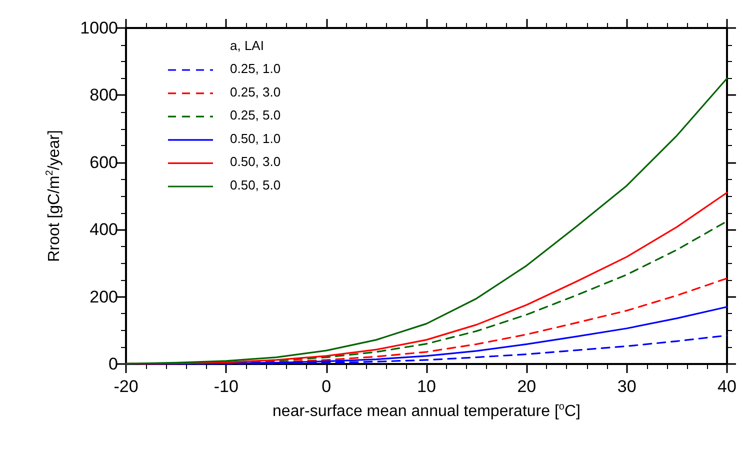 The image size is (748, 452). Describe the element at coordinates (255, 68) in the screenshot. I see `legend-label: 0.25, 1.0` at that location.